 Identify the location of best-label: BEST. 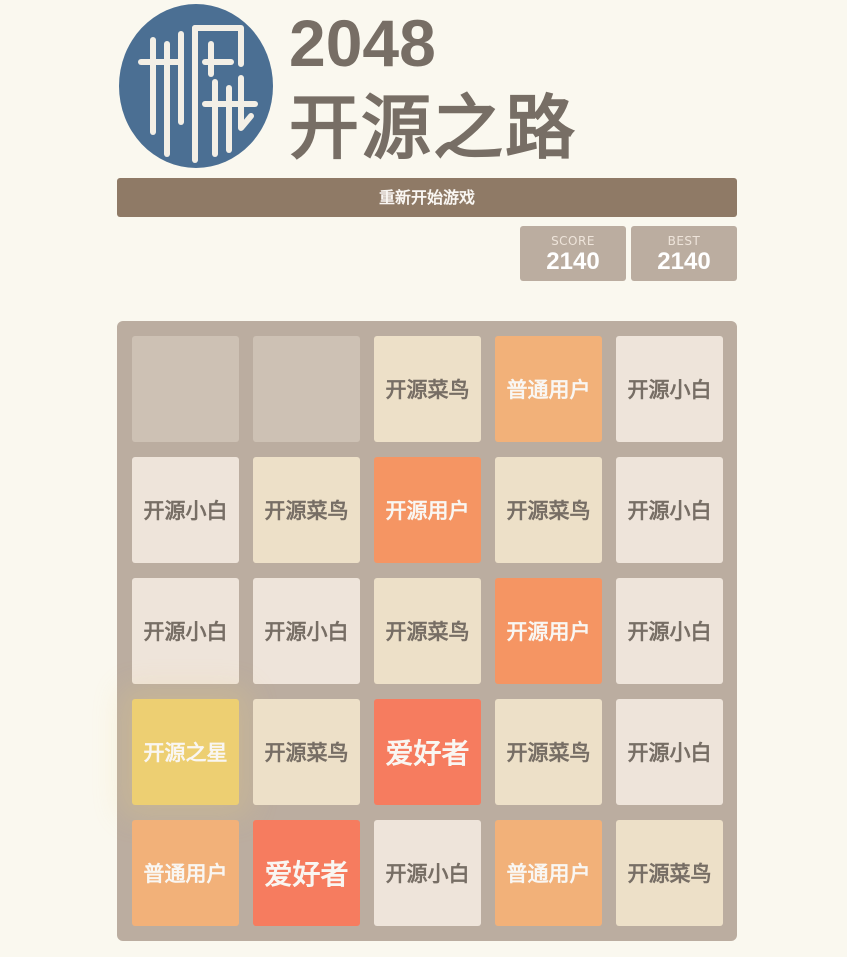
(684, 241).